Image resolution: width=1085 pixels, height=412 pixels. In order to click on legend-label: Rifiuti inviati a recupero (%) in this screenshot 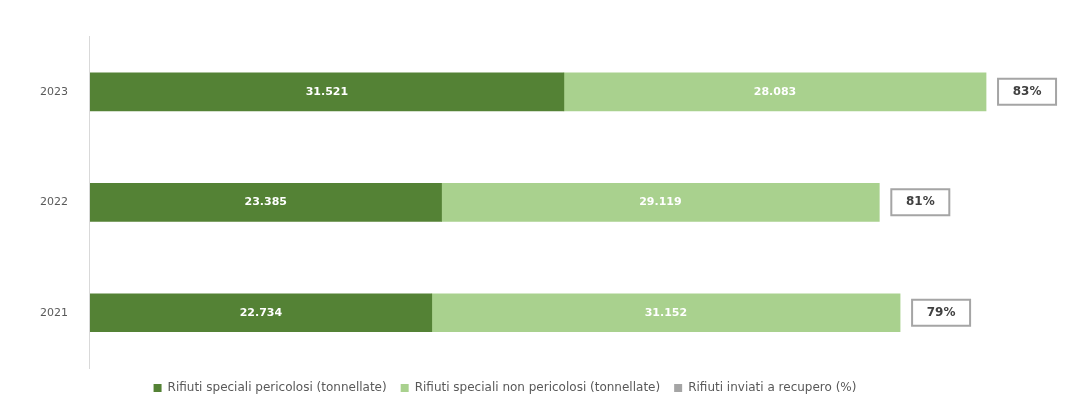, I will do `click(772, 387)`.